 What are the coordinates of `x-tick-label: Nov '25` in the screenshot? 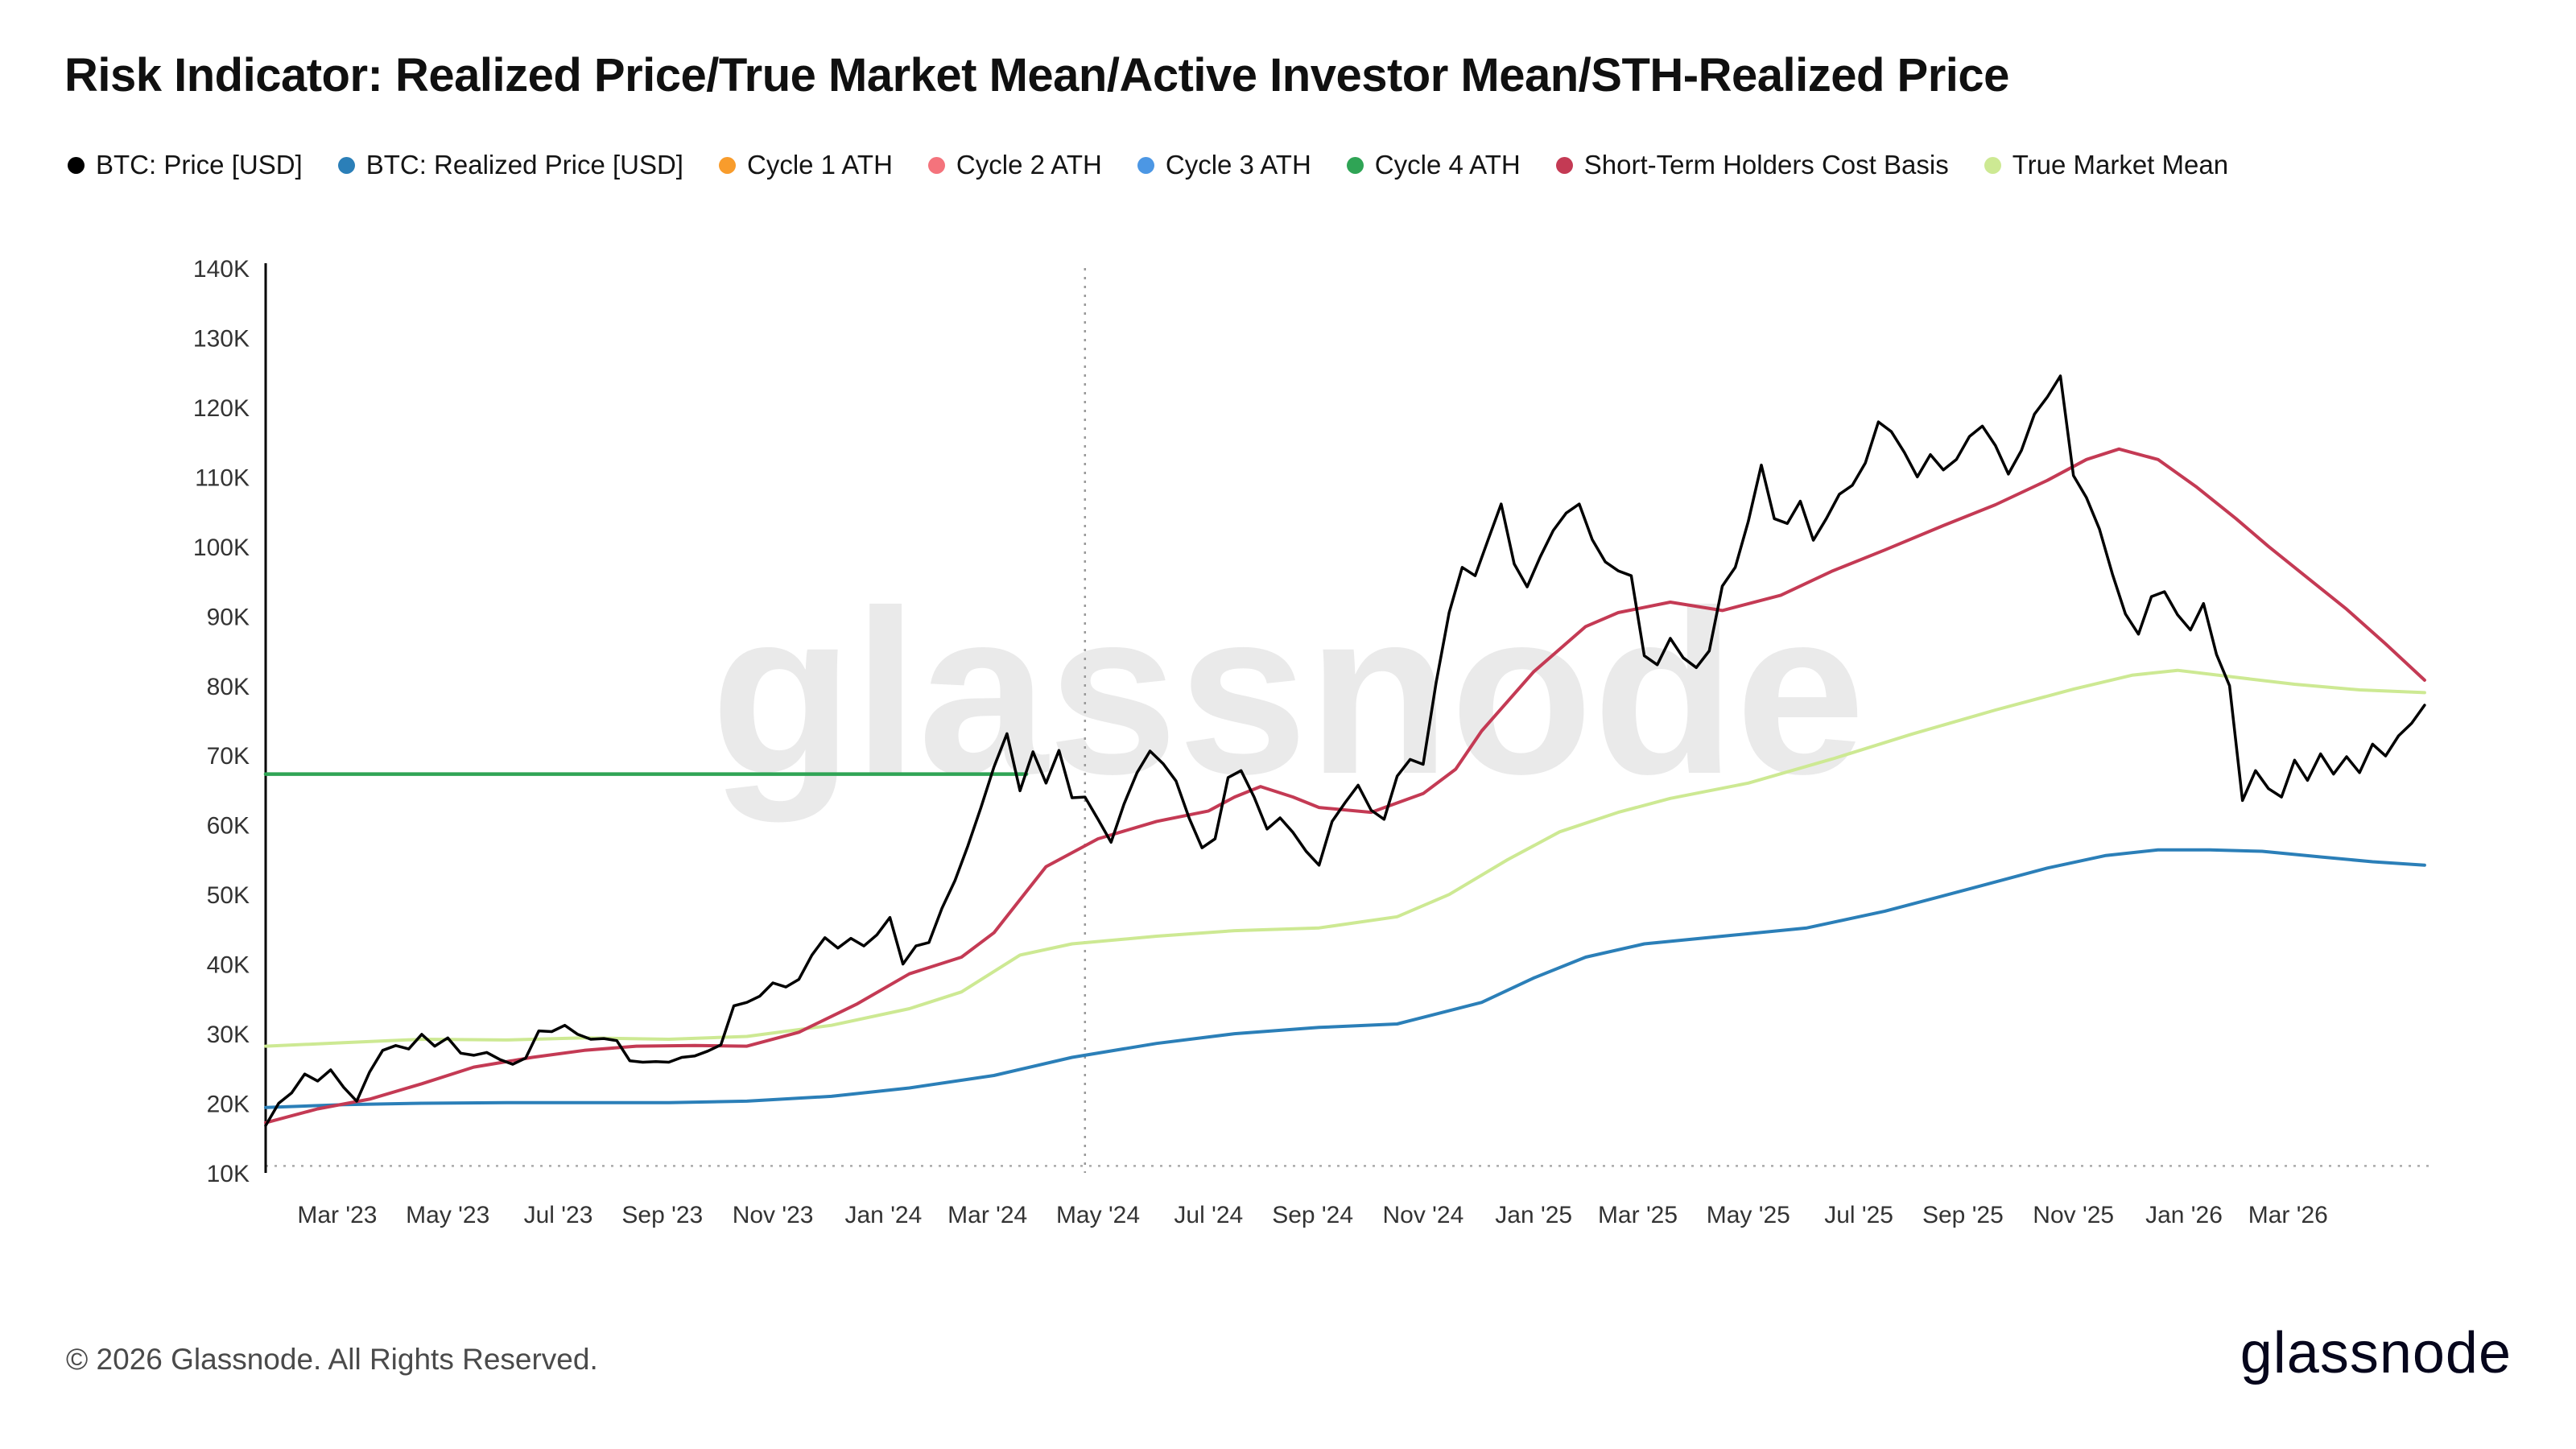 It's located at (2073, 1215).